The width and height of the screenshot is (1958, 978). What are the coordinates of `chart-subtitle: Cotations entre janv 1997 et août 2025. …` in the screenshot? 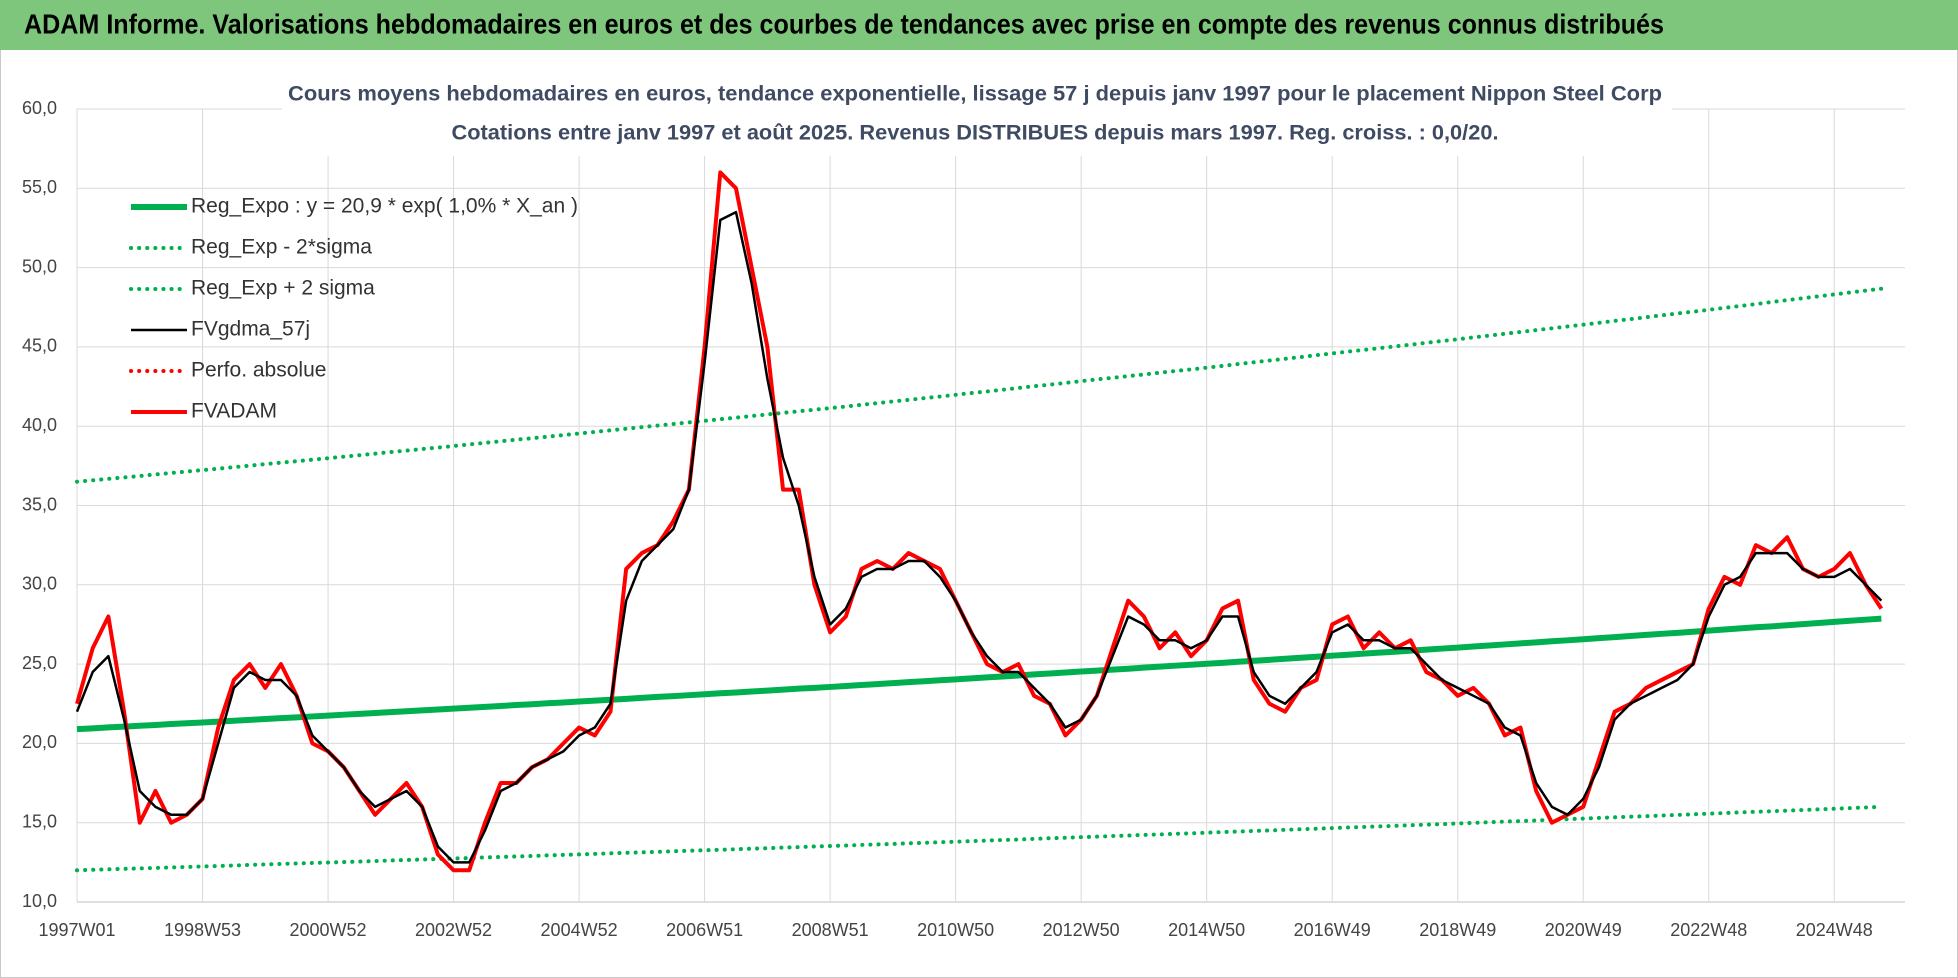 It's located at (975, 133).